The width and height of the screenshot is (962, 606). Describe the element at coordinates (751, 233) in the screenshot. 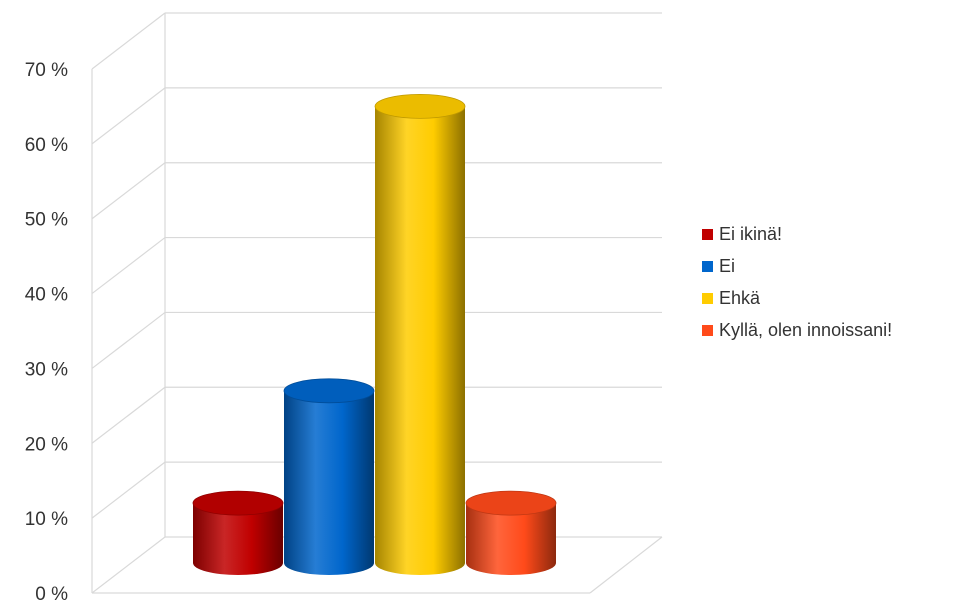

I see `legend-label: Ei ikinä!` at that location.